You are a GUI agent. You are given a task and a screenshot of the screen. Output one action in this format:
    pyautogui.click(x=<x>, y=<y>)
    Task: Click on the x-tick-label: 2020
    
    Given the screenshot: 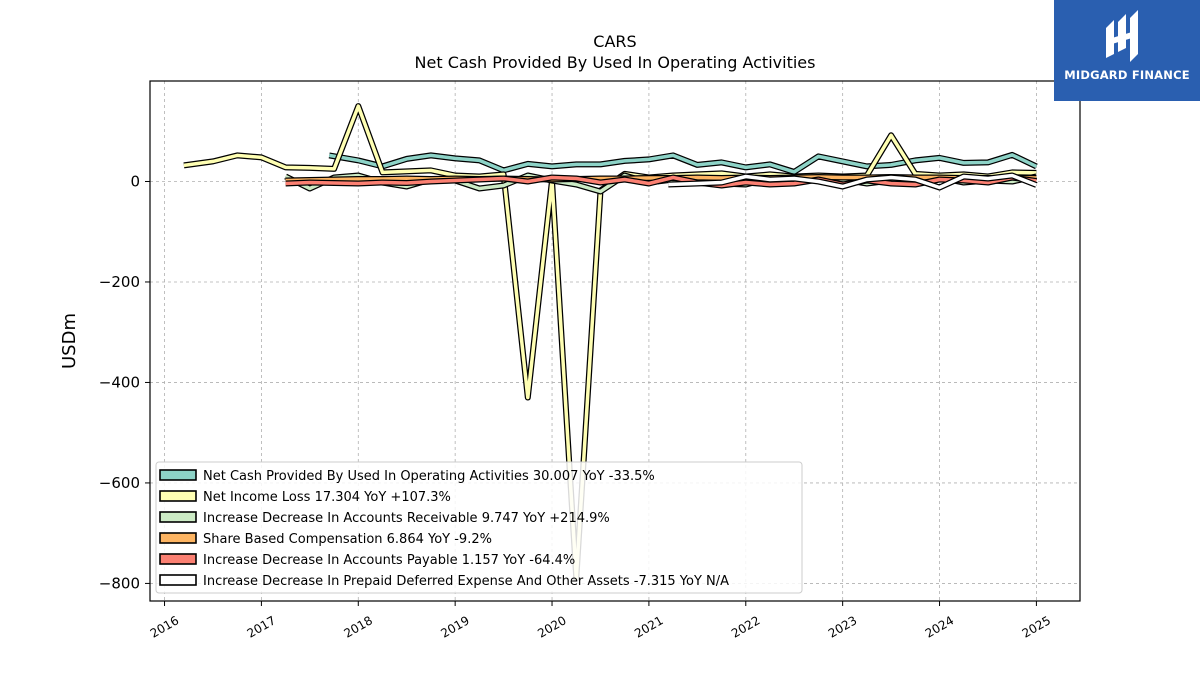 What is the action you would take?
    pyautogui.click(x=551, y=626)
    